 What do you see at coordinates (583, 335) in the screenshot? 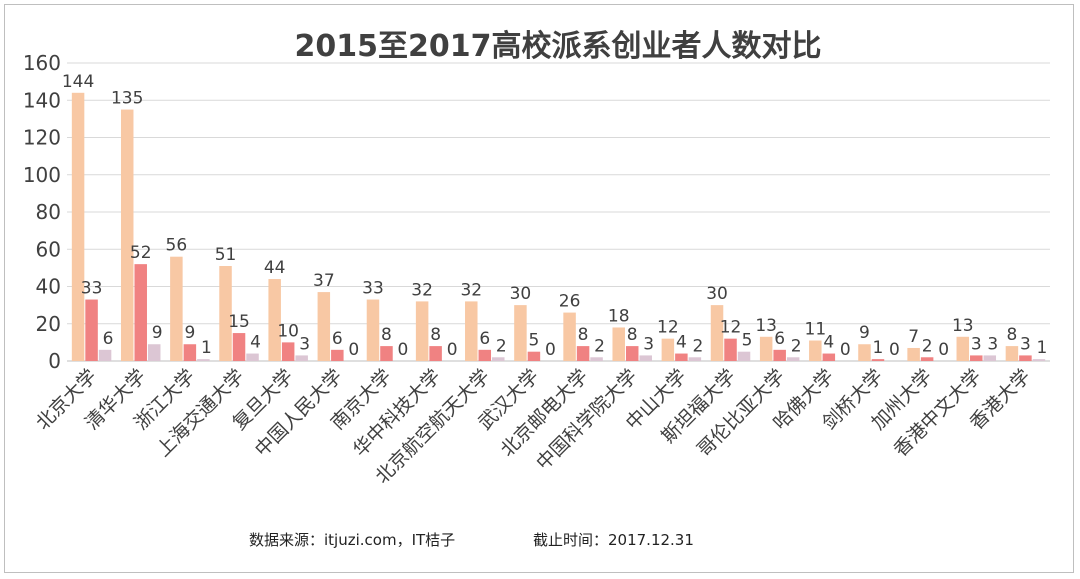
I see `data-label-s2-10: 8` at bounding box center [583, 335].